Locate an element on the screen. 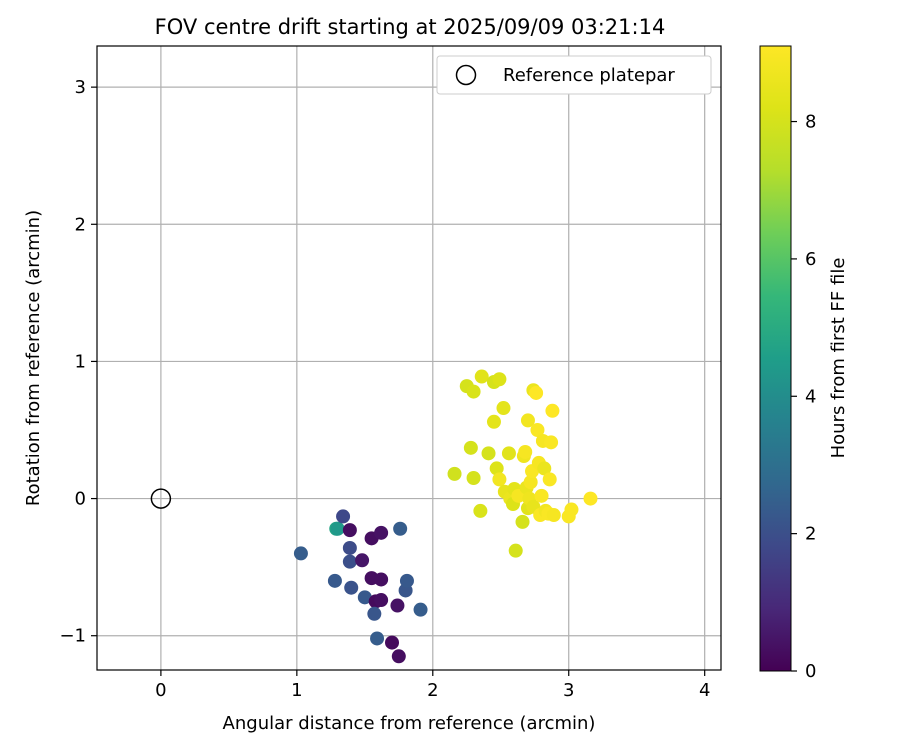 This screenshot has width=900, height=750. legend: Reference platepar is located at coordinates (574, 75).